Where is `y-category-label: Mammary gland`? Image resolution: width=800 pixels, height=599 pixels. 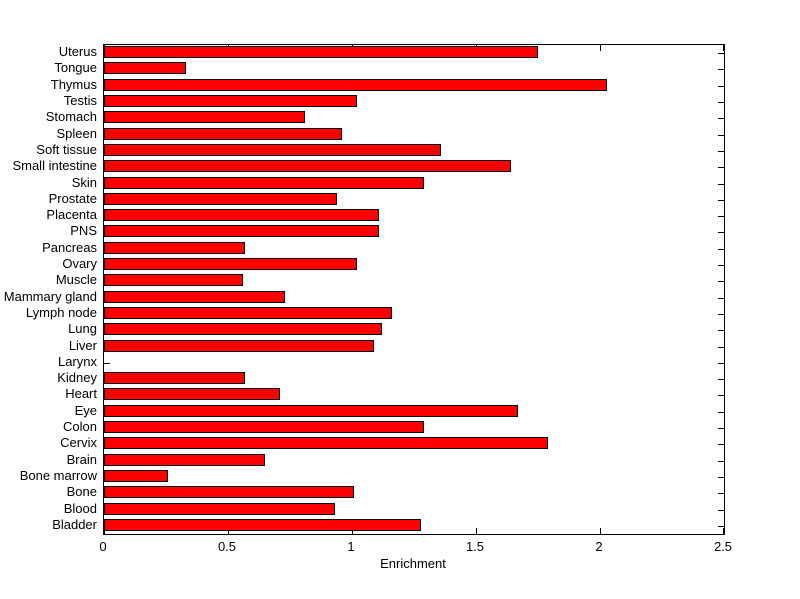 y-category-label: Mammary gland is located at coordinates (50, 296).